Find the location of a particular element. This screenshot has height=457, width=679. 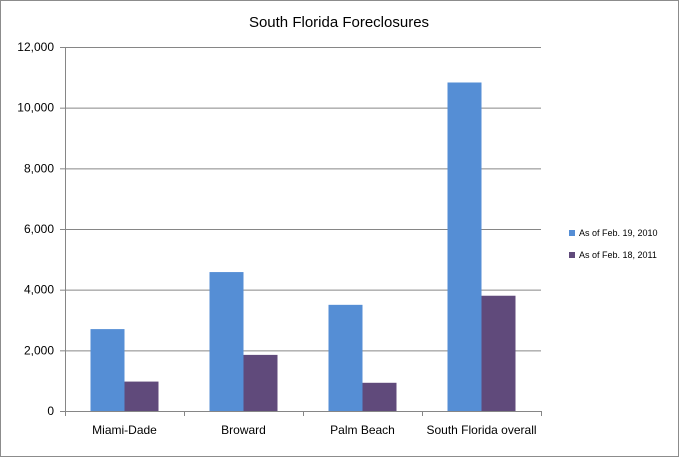

y-axis-ticks: 0 2,000 4,000 6,000 8,000 10,000 12,000 is located at coordinates (41, 229).